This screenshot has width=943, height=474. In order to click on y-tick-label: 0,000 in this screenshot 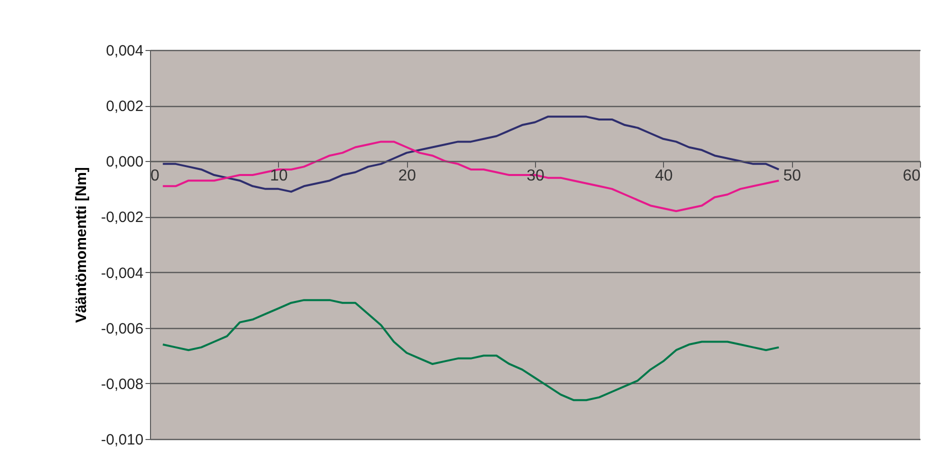, I will do `click(125, 162)`.